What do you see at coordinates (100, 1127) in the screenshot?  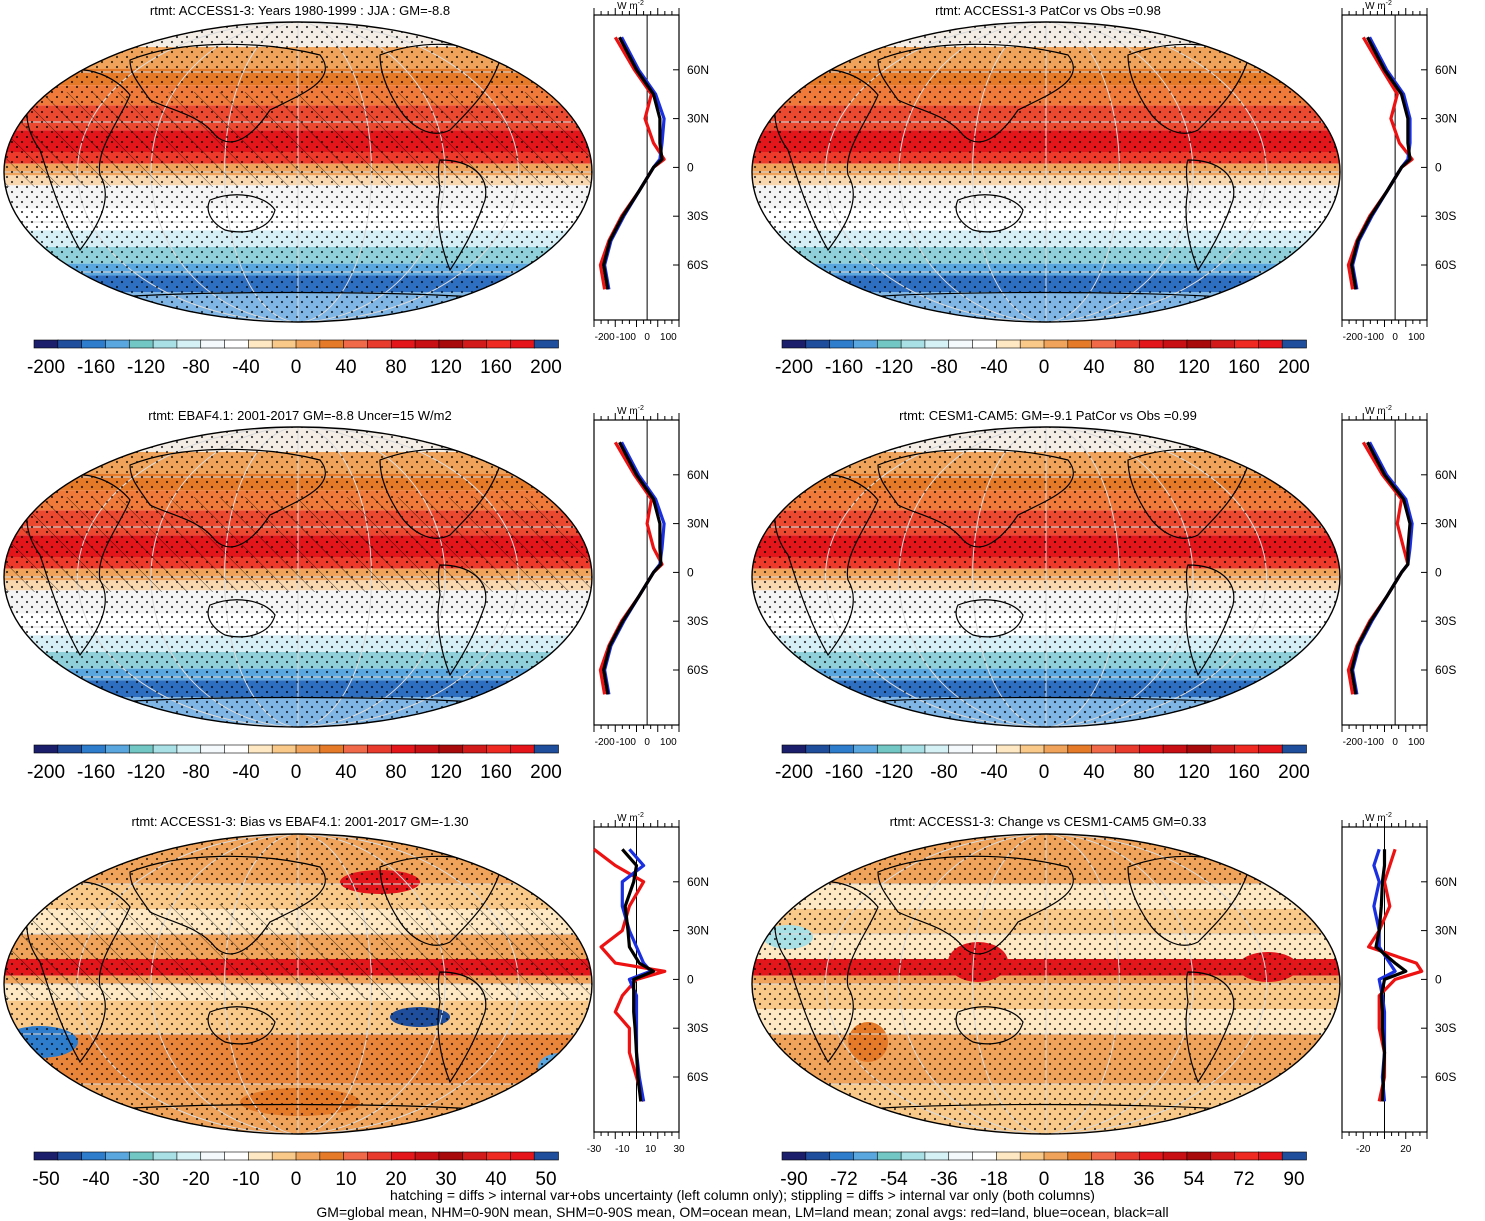 I see `field-anomaly` at bounding box center [100, 1127].